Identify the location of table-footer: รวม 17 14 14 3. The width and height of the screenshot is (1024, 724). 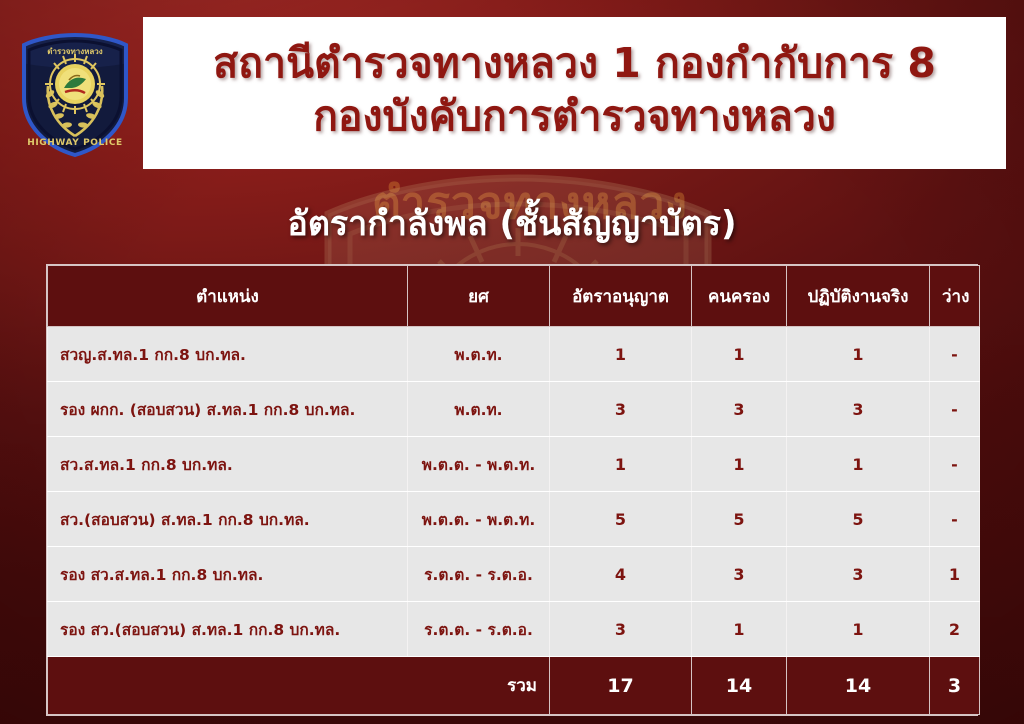
(513, 685).